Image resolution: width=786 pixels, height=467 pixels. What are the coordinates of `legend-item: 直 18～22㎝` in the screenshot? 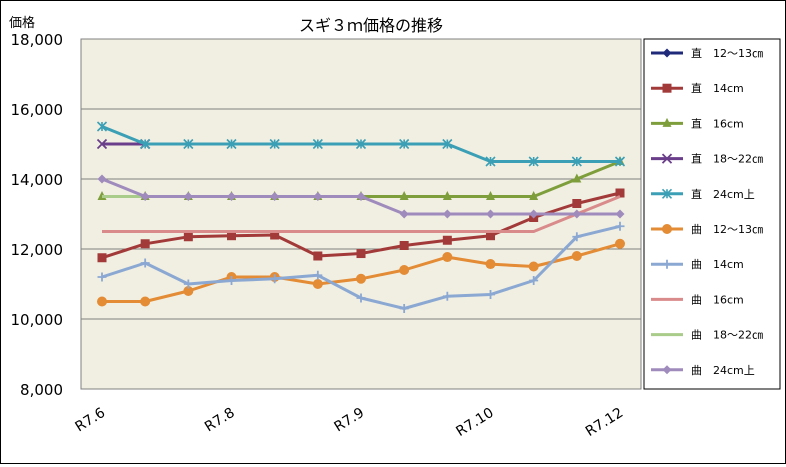 It's located at (707, 159).